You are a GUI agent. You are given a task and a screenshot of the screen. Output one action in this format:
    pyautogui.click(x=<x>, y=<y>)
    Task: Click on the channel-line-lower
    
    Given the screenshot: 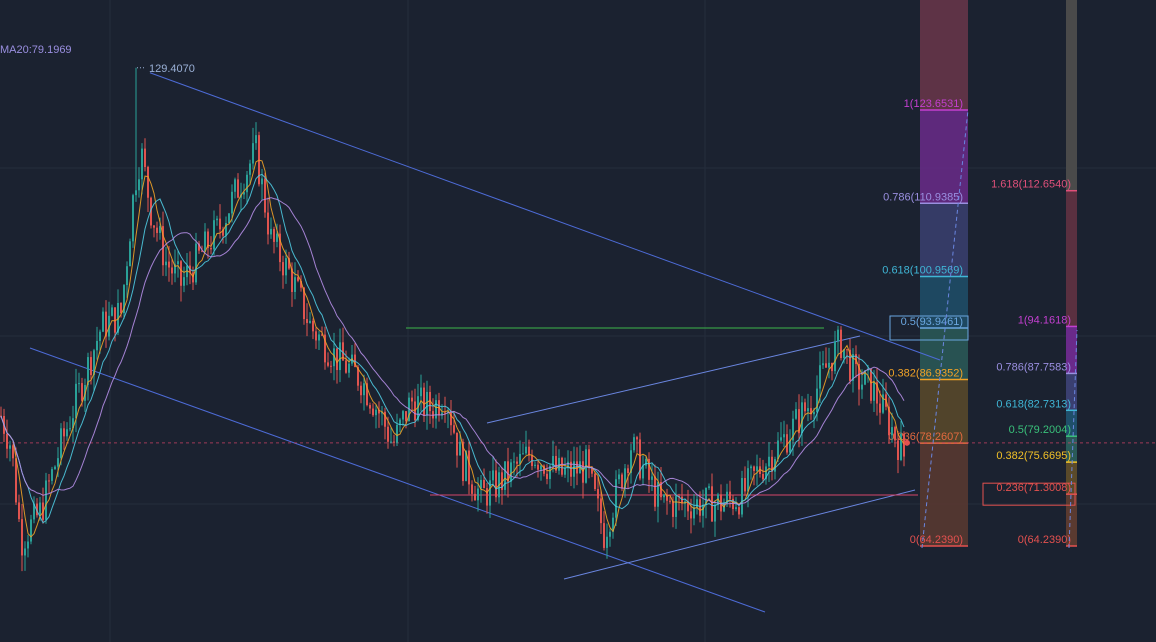 What is the action you would take?
    pyautogui.click(x=739, y=534)
    